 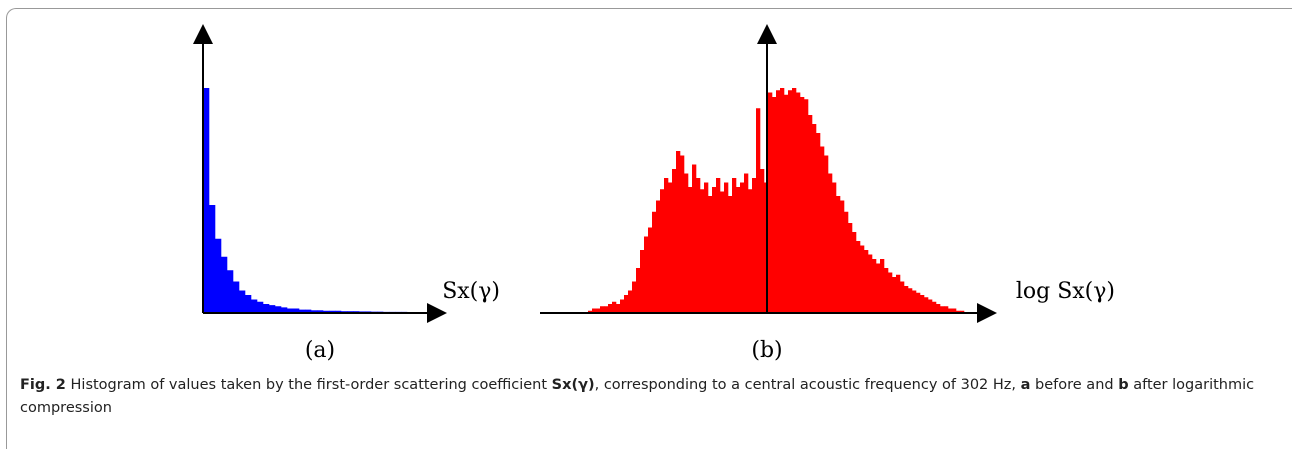 I want to click on caption-panel: a, so click(x=1025, y=385).